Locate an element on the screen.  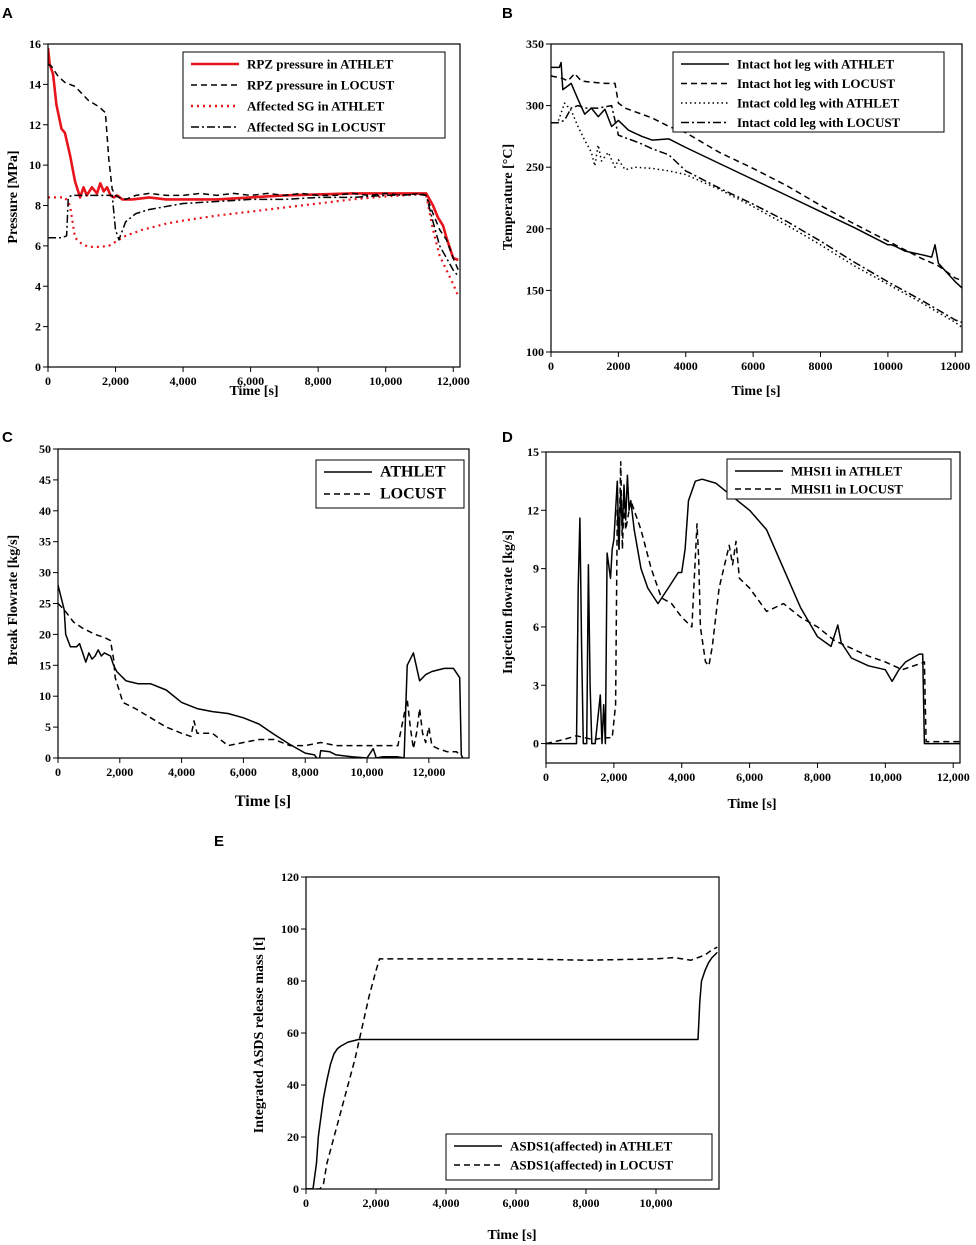
chart-a-y-tick-label: 14 is located at coordinates (35, 84).